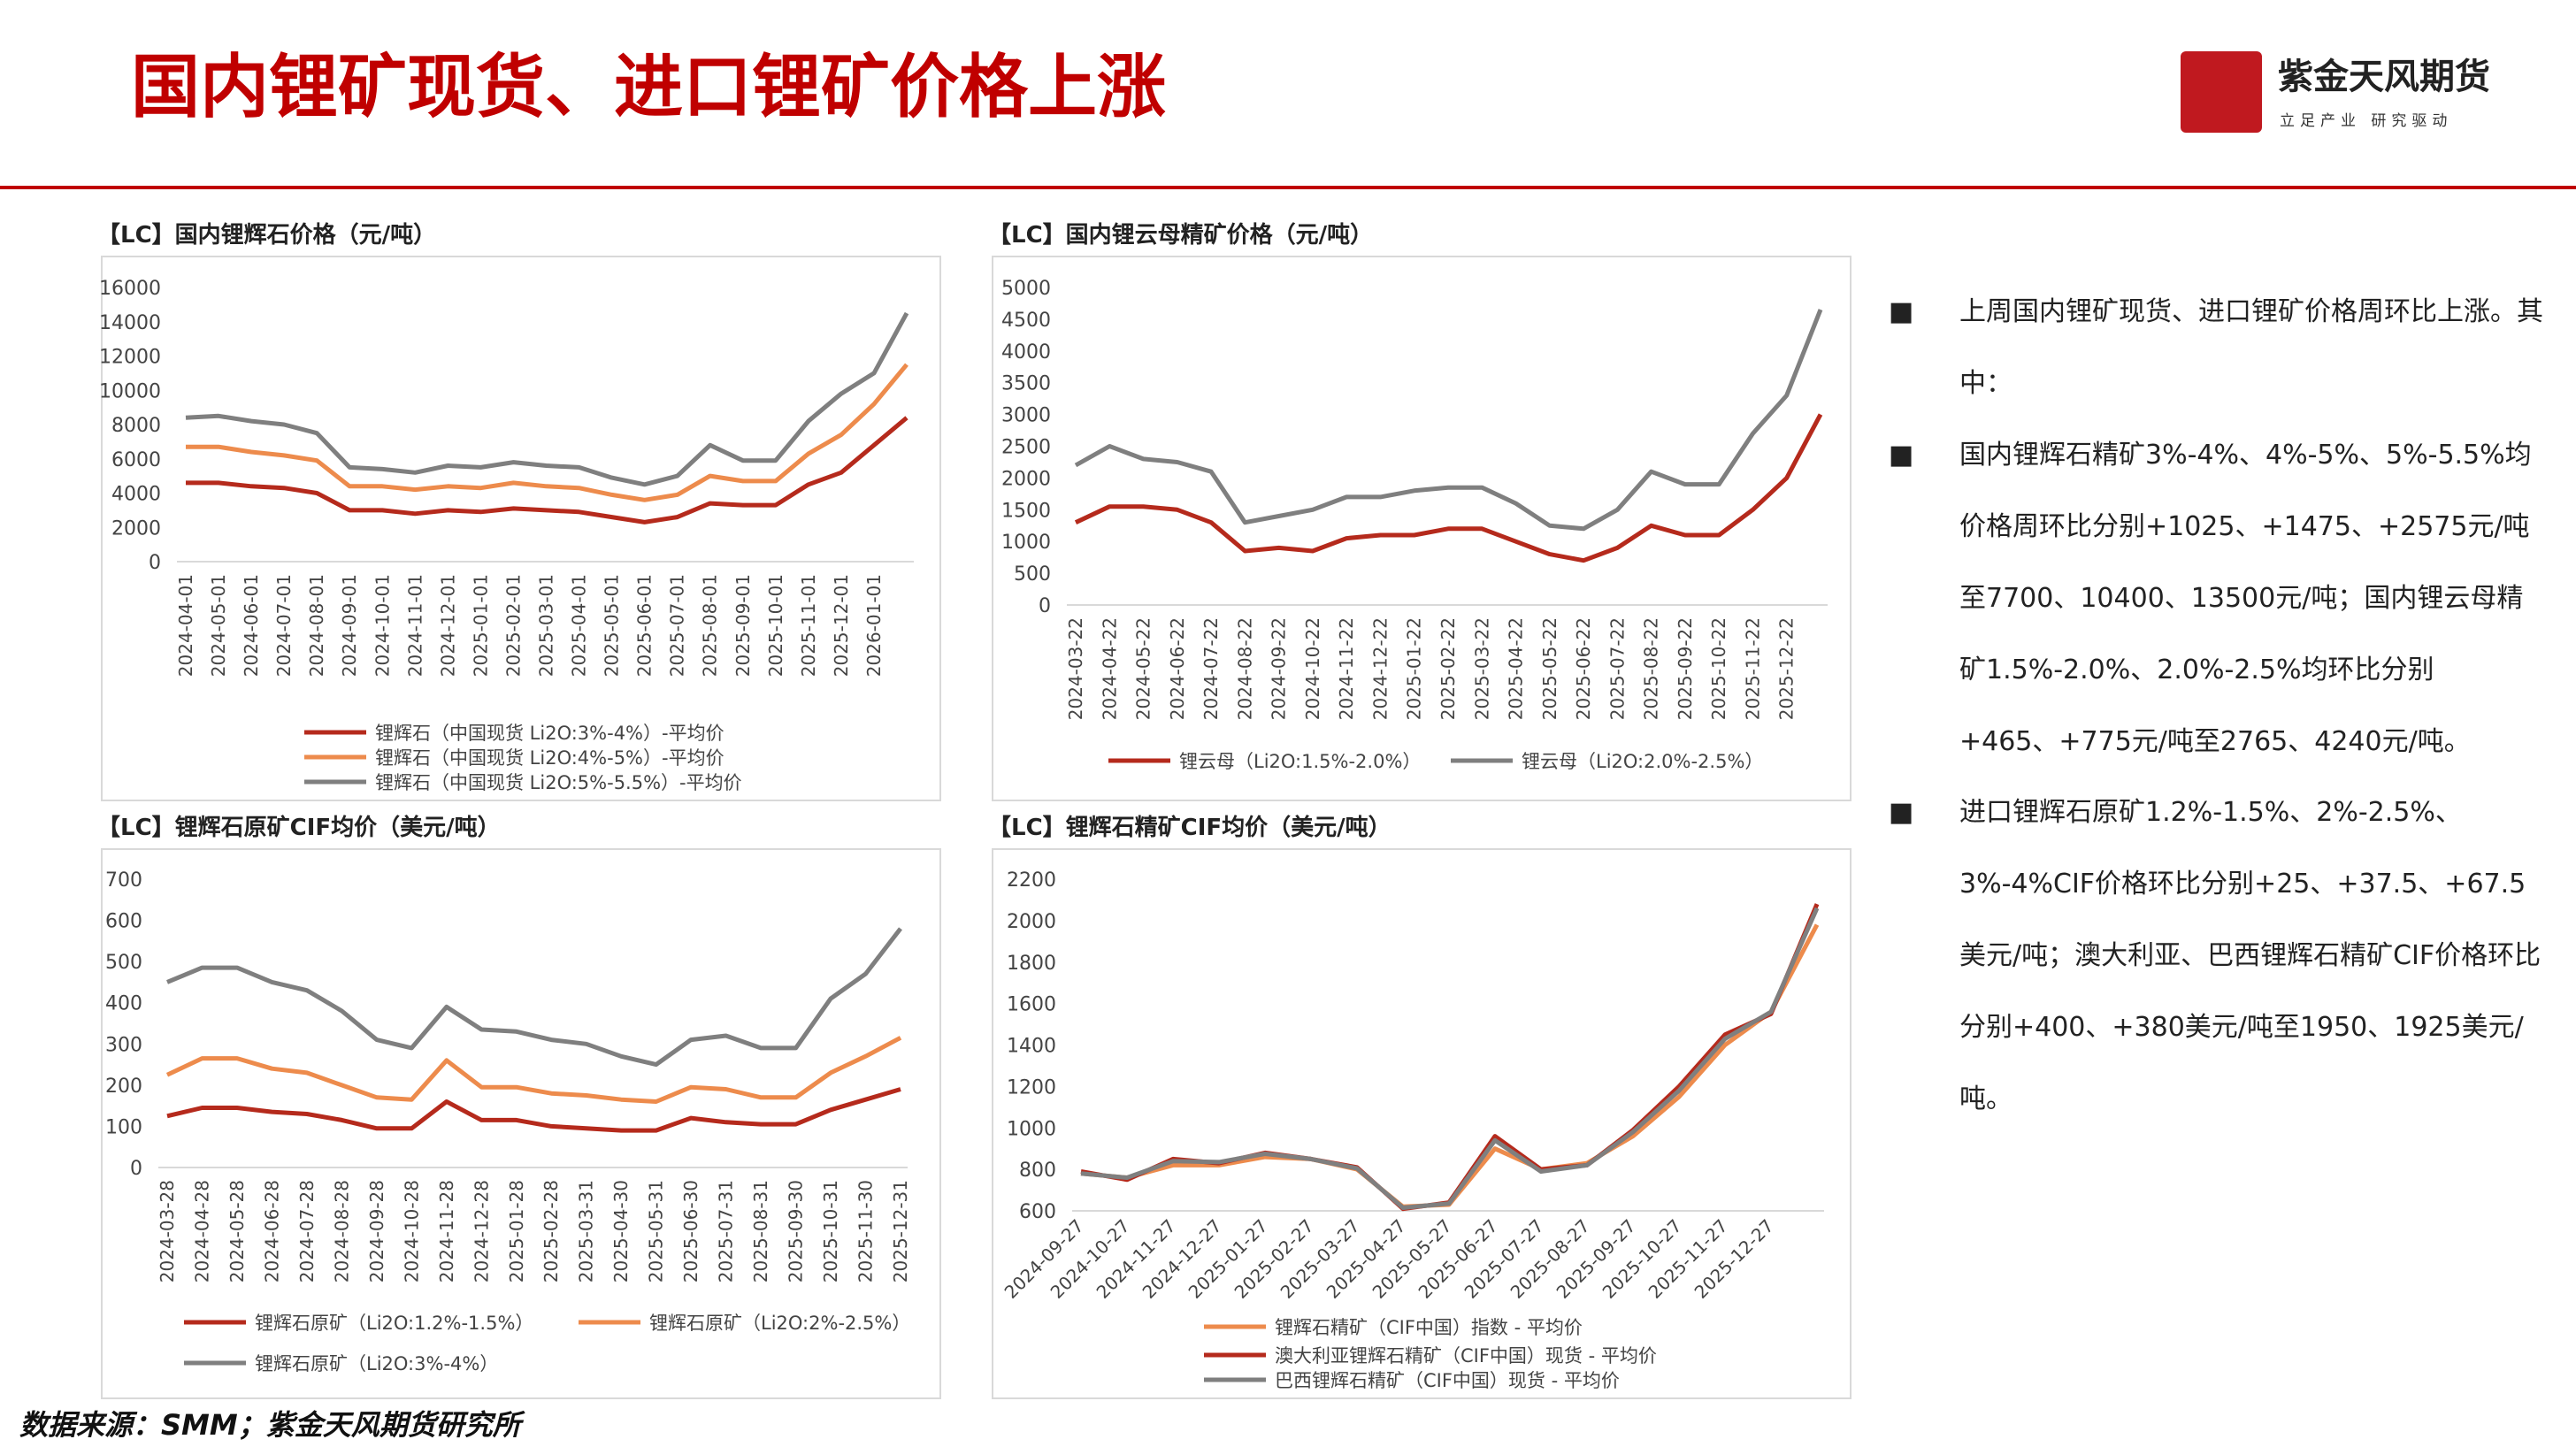  I want to click on x-tick-label: 2025-03-22, so click(1481, 668).